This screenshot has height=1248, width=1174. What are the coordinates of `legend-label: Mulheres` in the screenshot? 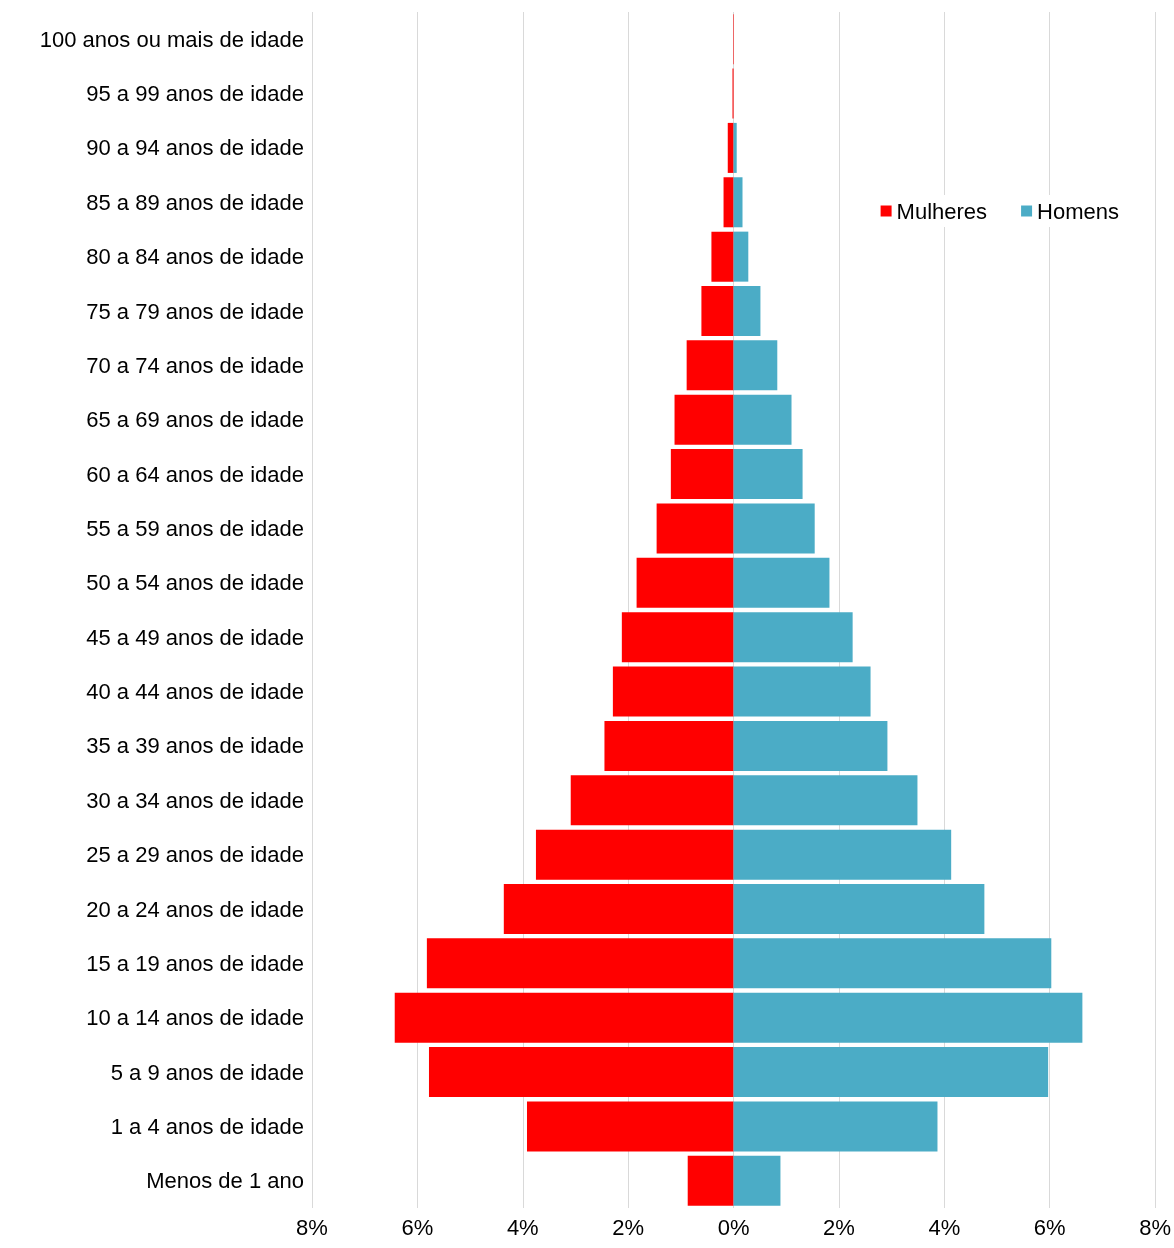 It's located at (942, 211).